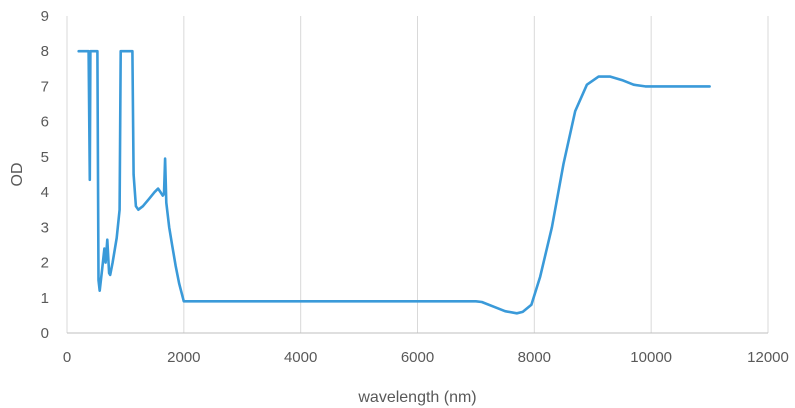 This screenshot has width=795, height=408. Describe the element at coordinates (45, 86) in the screenshot. I see `y-tick-label: 7` at that location.